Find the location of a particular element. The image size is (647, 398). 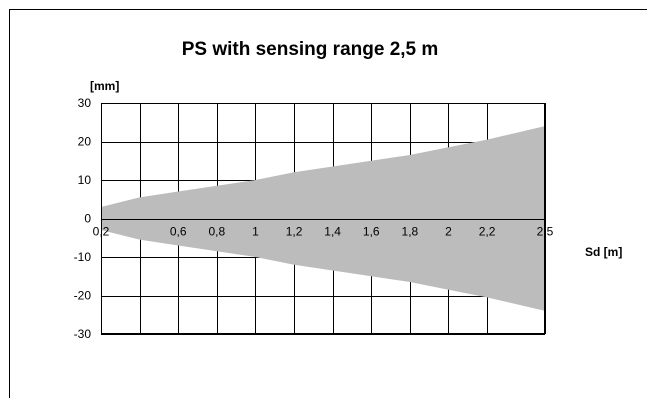

x-axis-label: Sd [m] is located at coordinates (603, 252).